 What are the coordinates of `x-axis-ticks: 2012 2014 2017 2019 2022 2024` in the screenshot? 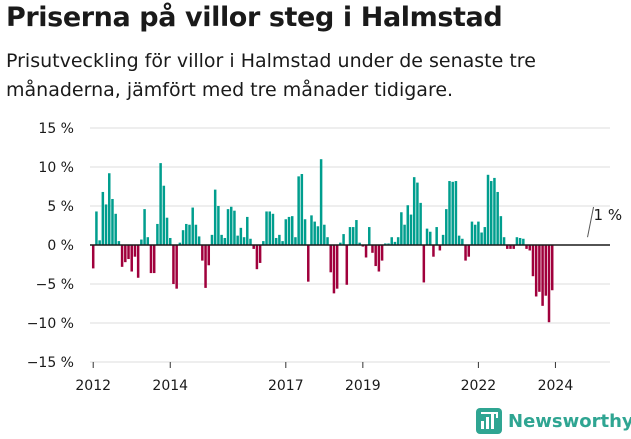 It's located at (324, 378).